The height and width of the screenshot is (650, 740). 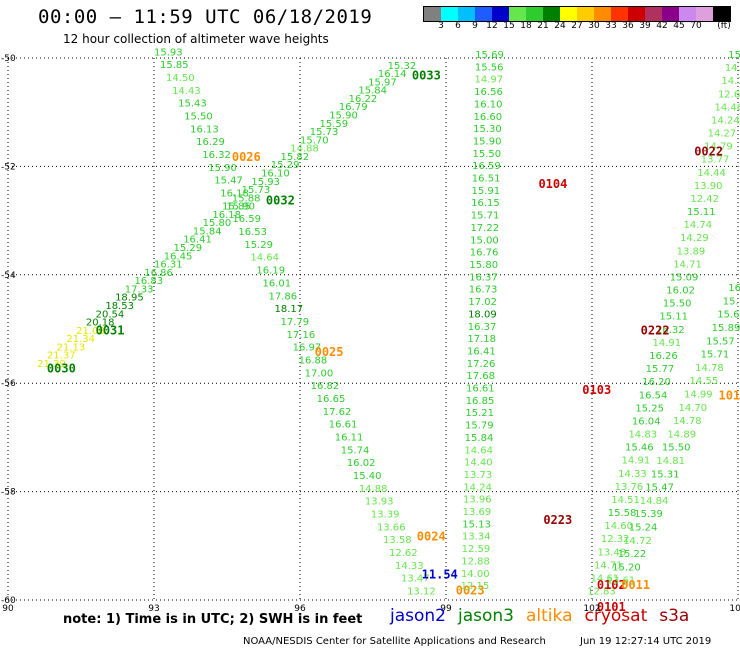 I want to click on swh-value: 16.73, so click(x=483, y=290).